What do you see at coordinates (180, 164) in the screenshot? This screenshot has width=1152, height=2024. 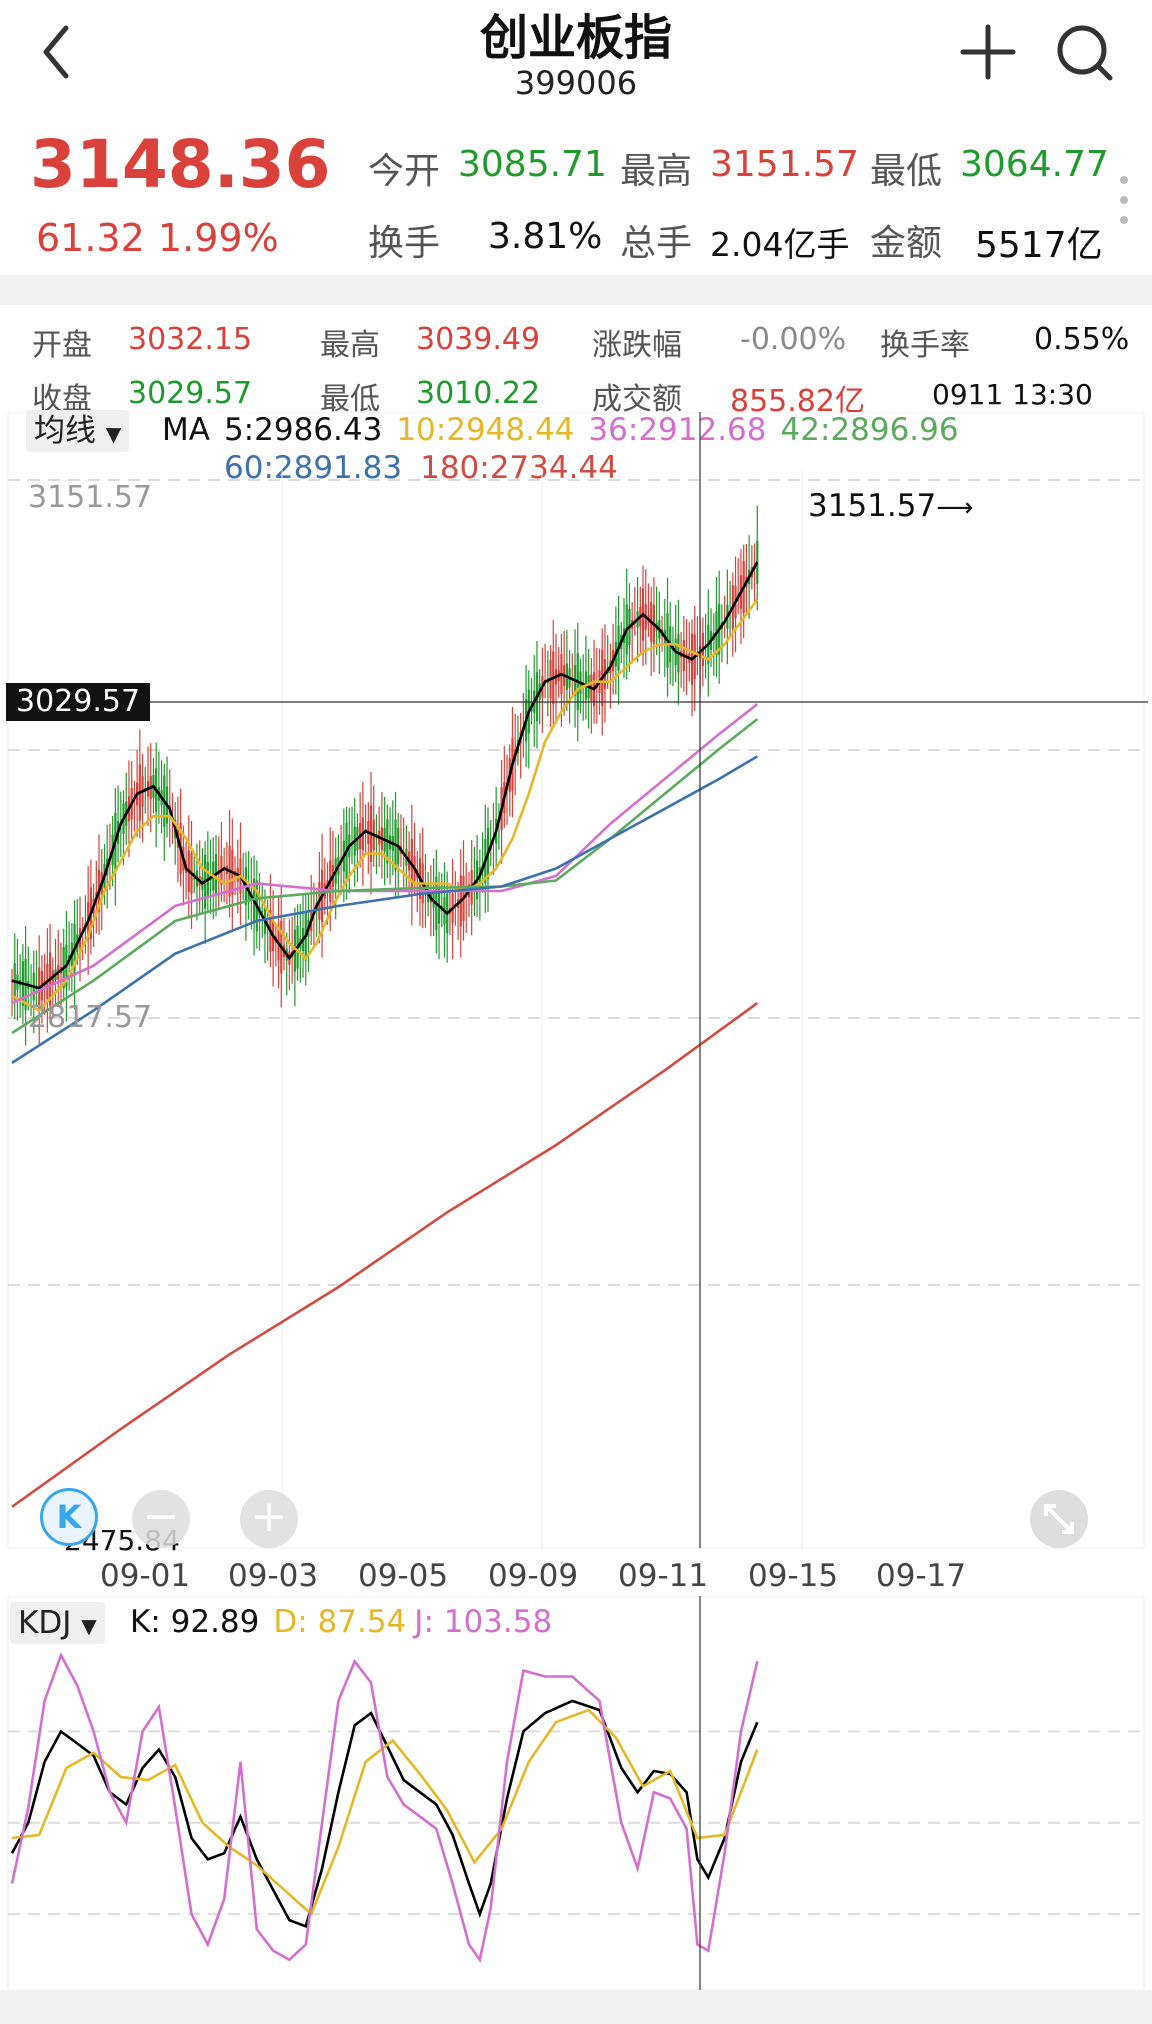 I see `current-price: 3148.36` at bounding box center [180, 164].